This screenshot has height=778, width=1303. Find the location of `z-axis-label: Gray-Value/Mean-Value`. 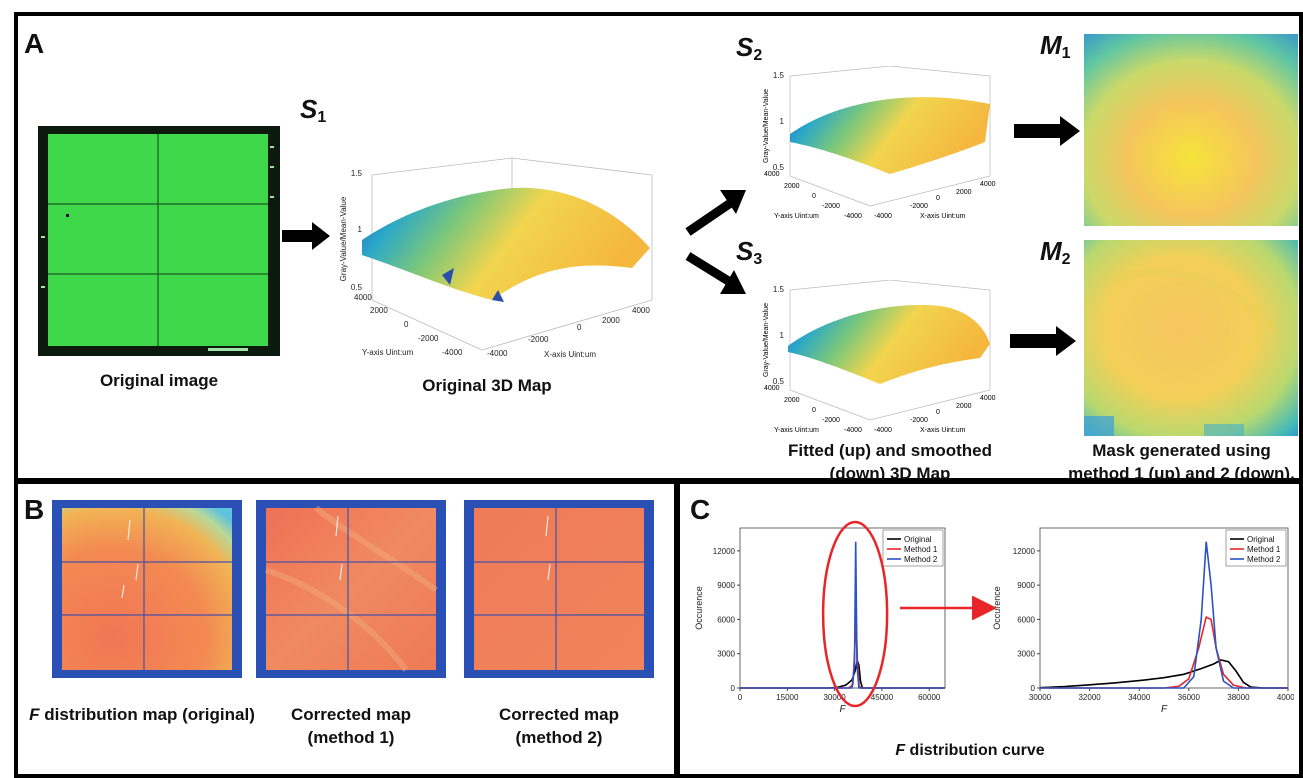

z-axis-label: Gray-Value/Mean-Value is located at coordinates (343, 238).